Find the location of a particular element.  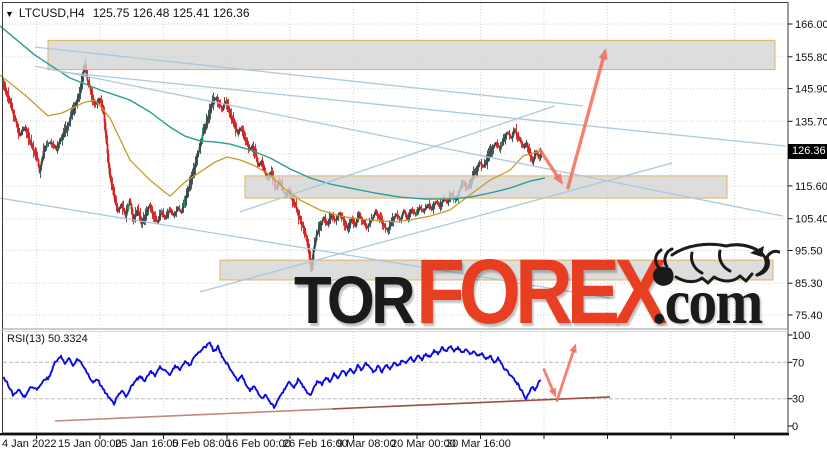

watermark-tor: TOR is located at coordinates (355, 300).